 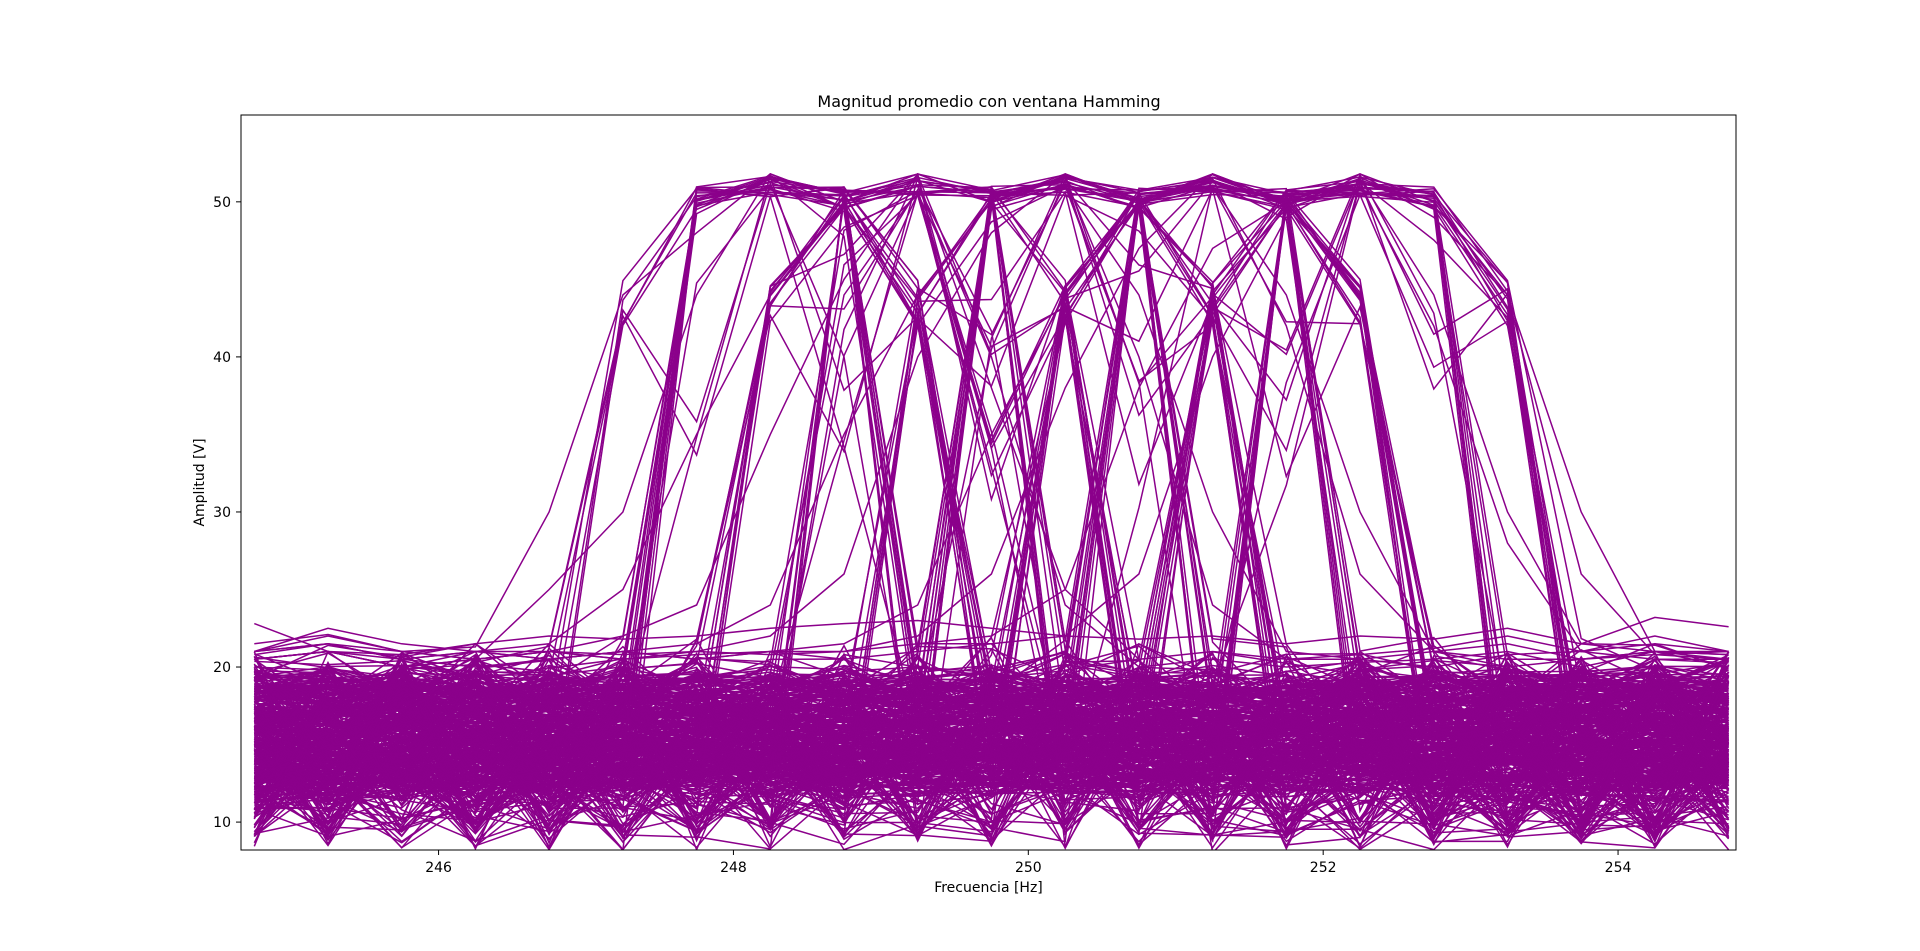 I want to click on y-tick-label: 10, so click(x=222, y=823).